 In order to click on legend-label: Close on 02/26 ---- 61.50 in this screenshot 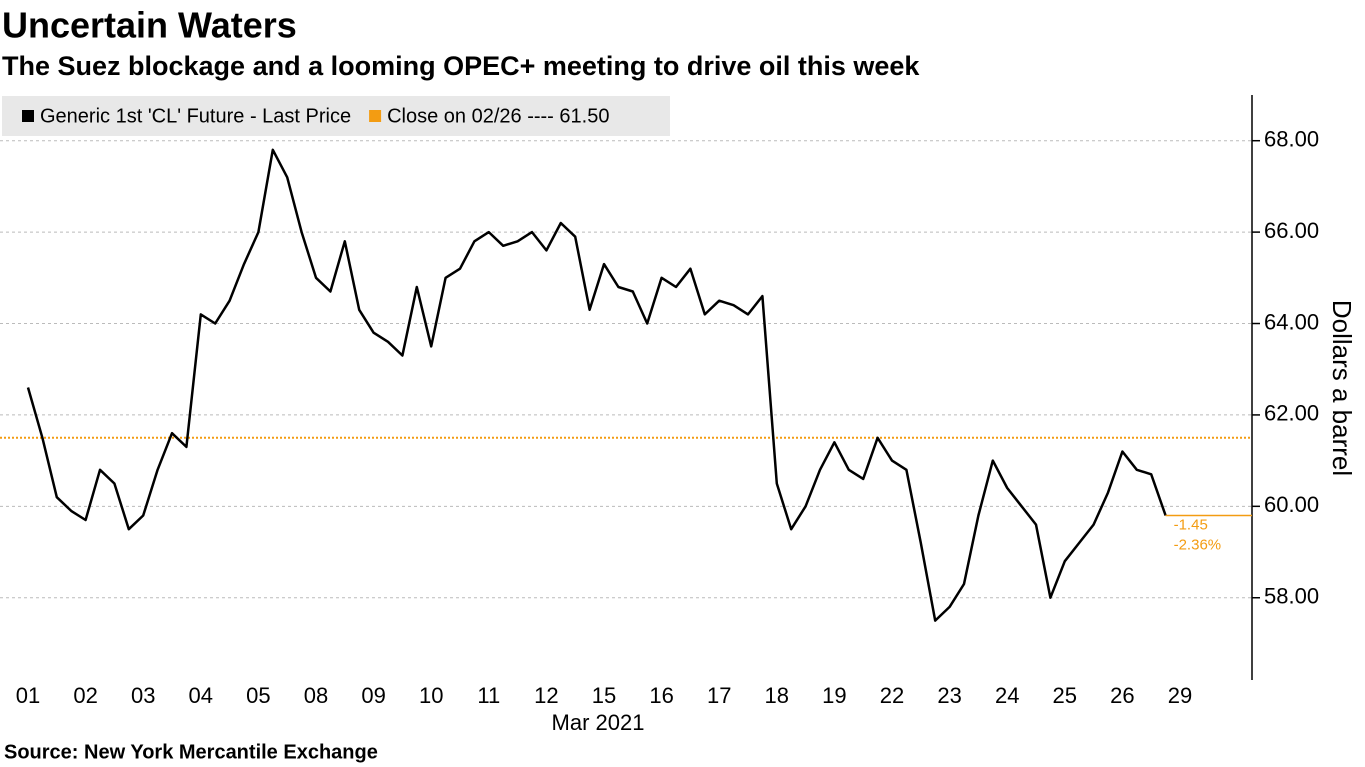, I will do `click(498, 116)`.